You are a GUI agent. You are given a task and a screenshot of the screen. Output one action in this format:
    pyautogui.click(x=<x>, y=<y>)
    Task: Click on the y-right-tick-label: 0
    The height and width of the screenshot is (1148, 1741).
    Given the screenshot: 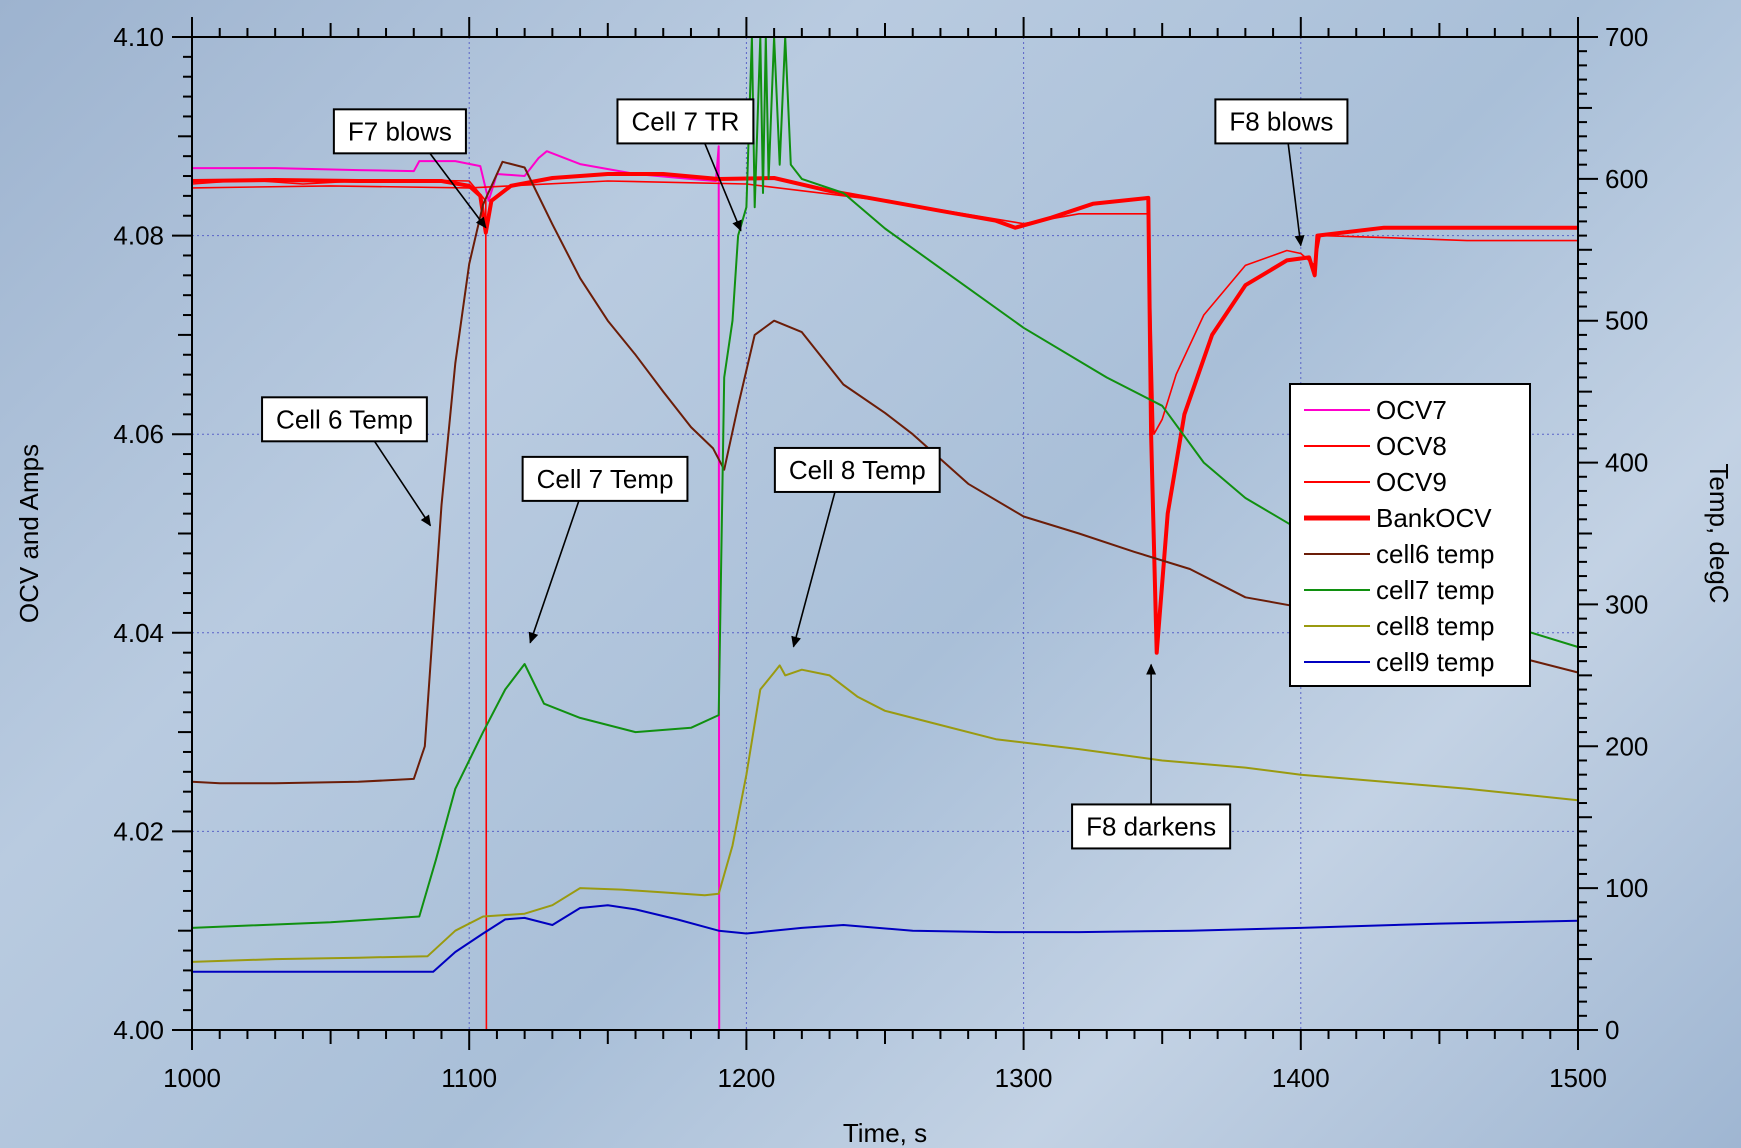 What is the action you would take?
    pyautogui.click(x=1612, y=1030)
    